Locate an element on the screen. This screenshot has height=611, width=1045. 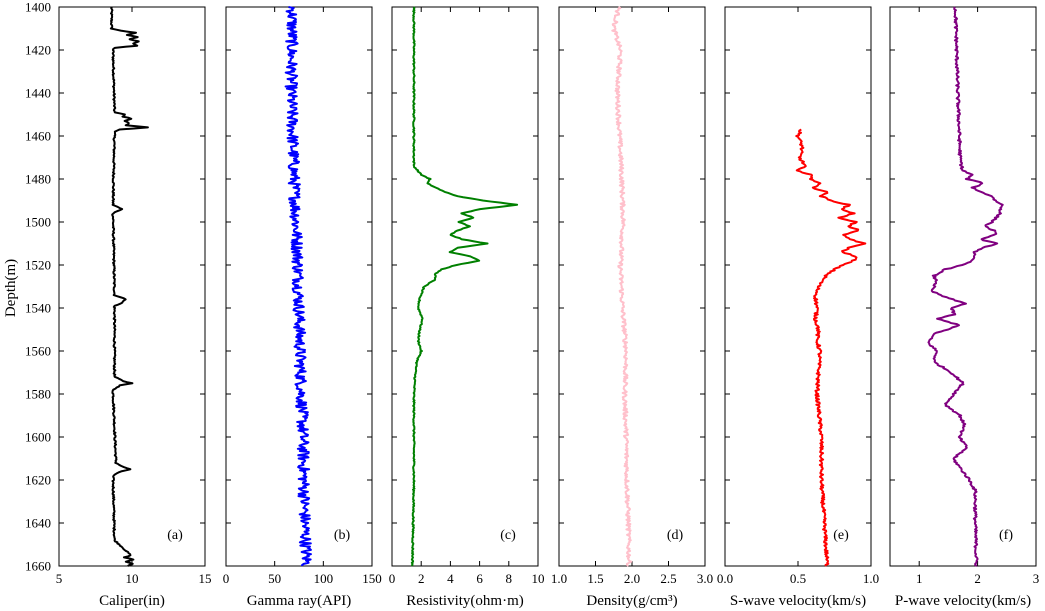
x-axis-label: Resistivity(ohm·m) is located at coordinates (465, 601).